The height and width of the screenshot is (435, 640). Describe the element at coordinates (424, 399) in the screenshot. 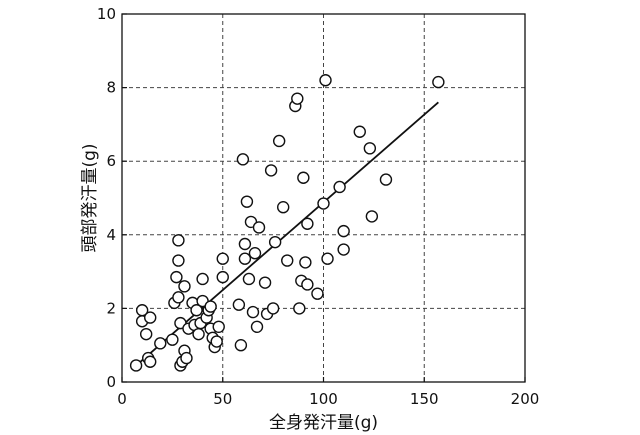

I see `x-tick-label: 150` at that location.